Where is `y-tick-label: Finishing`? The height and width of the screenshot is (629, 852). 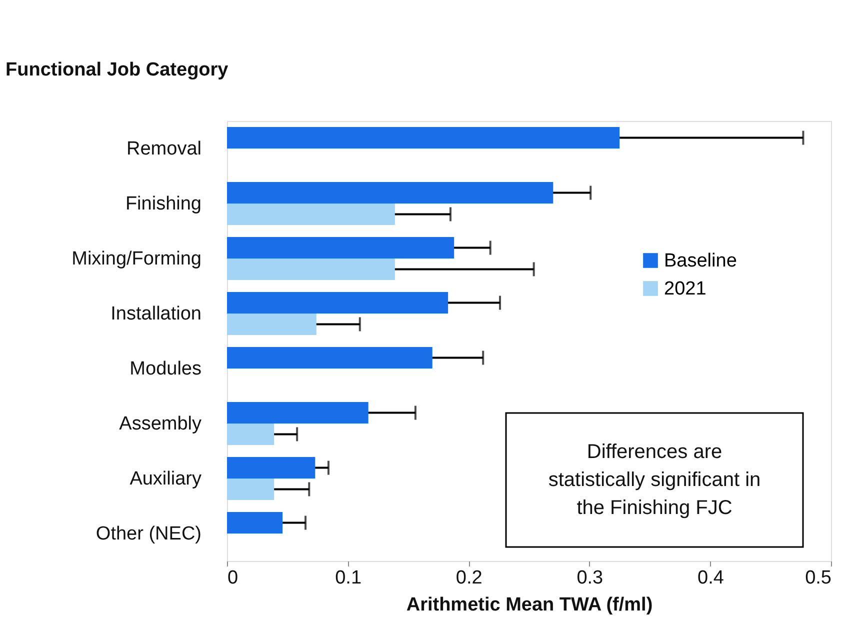
y-tick-label: Finishing is located at coordinates (163, 204).